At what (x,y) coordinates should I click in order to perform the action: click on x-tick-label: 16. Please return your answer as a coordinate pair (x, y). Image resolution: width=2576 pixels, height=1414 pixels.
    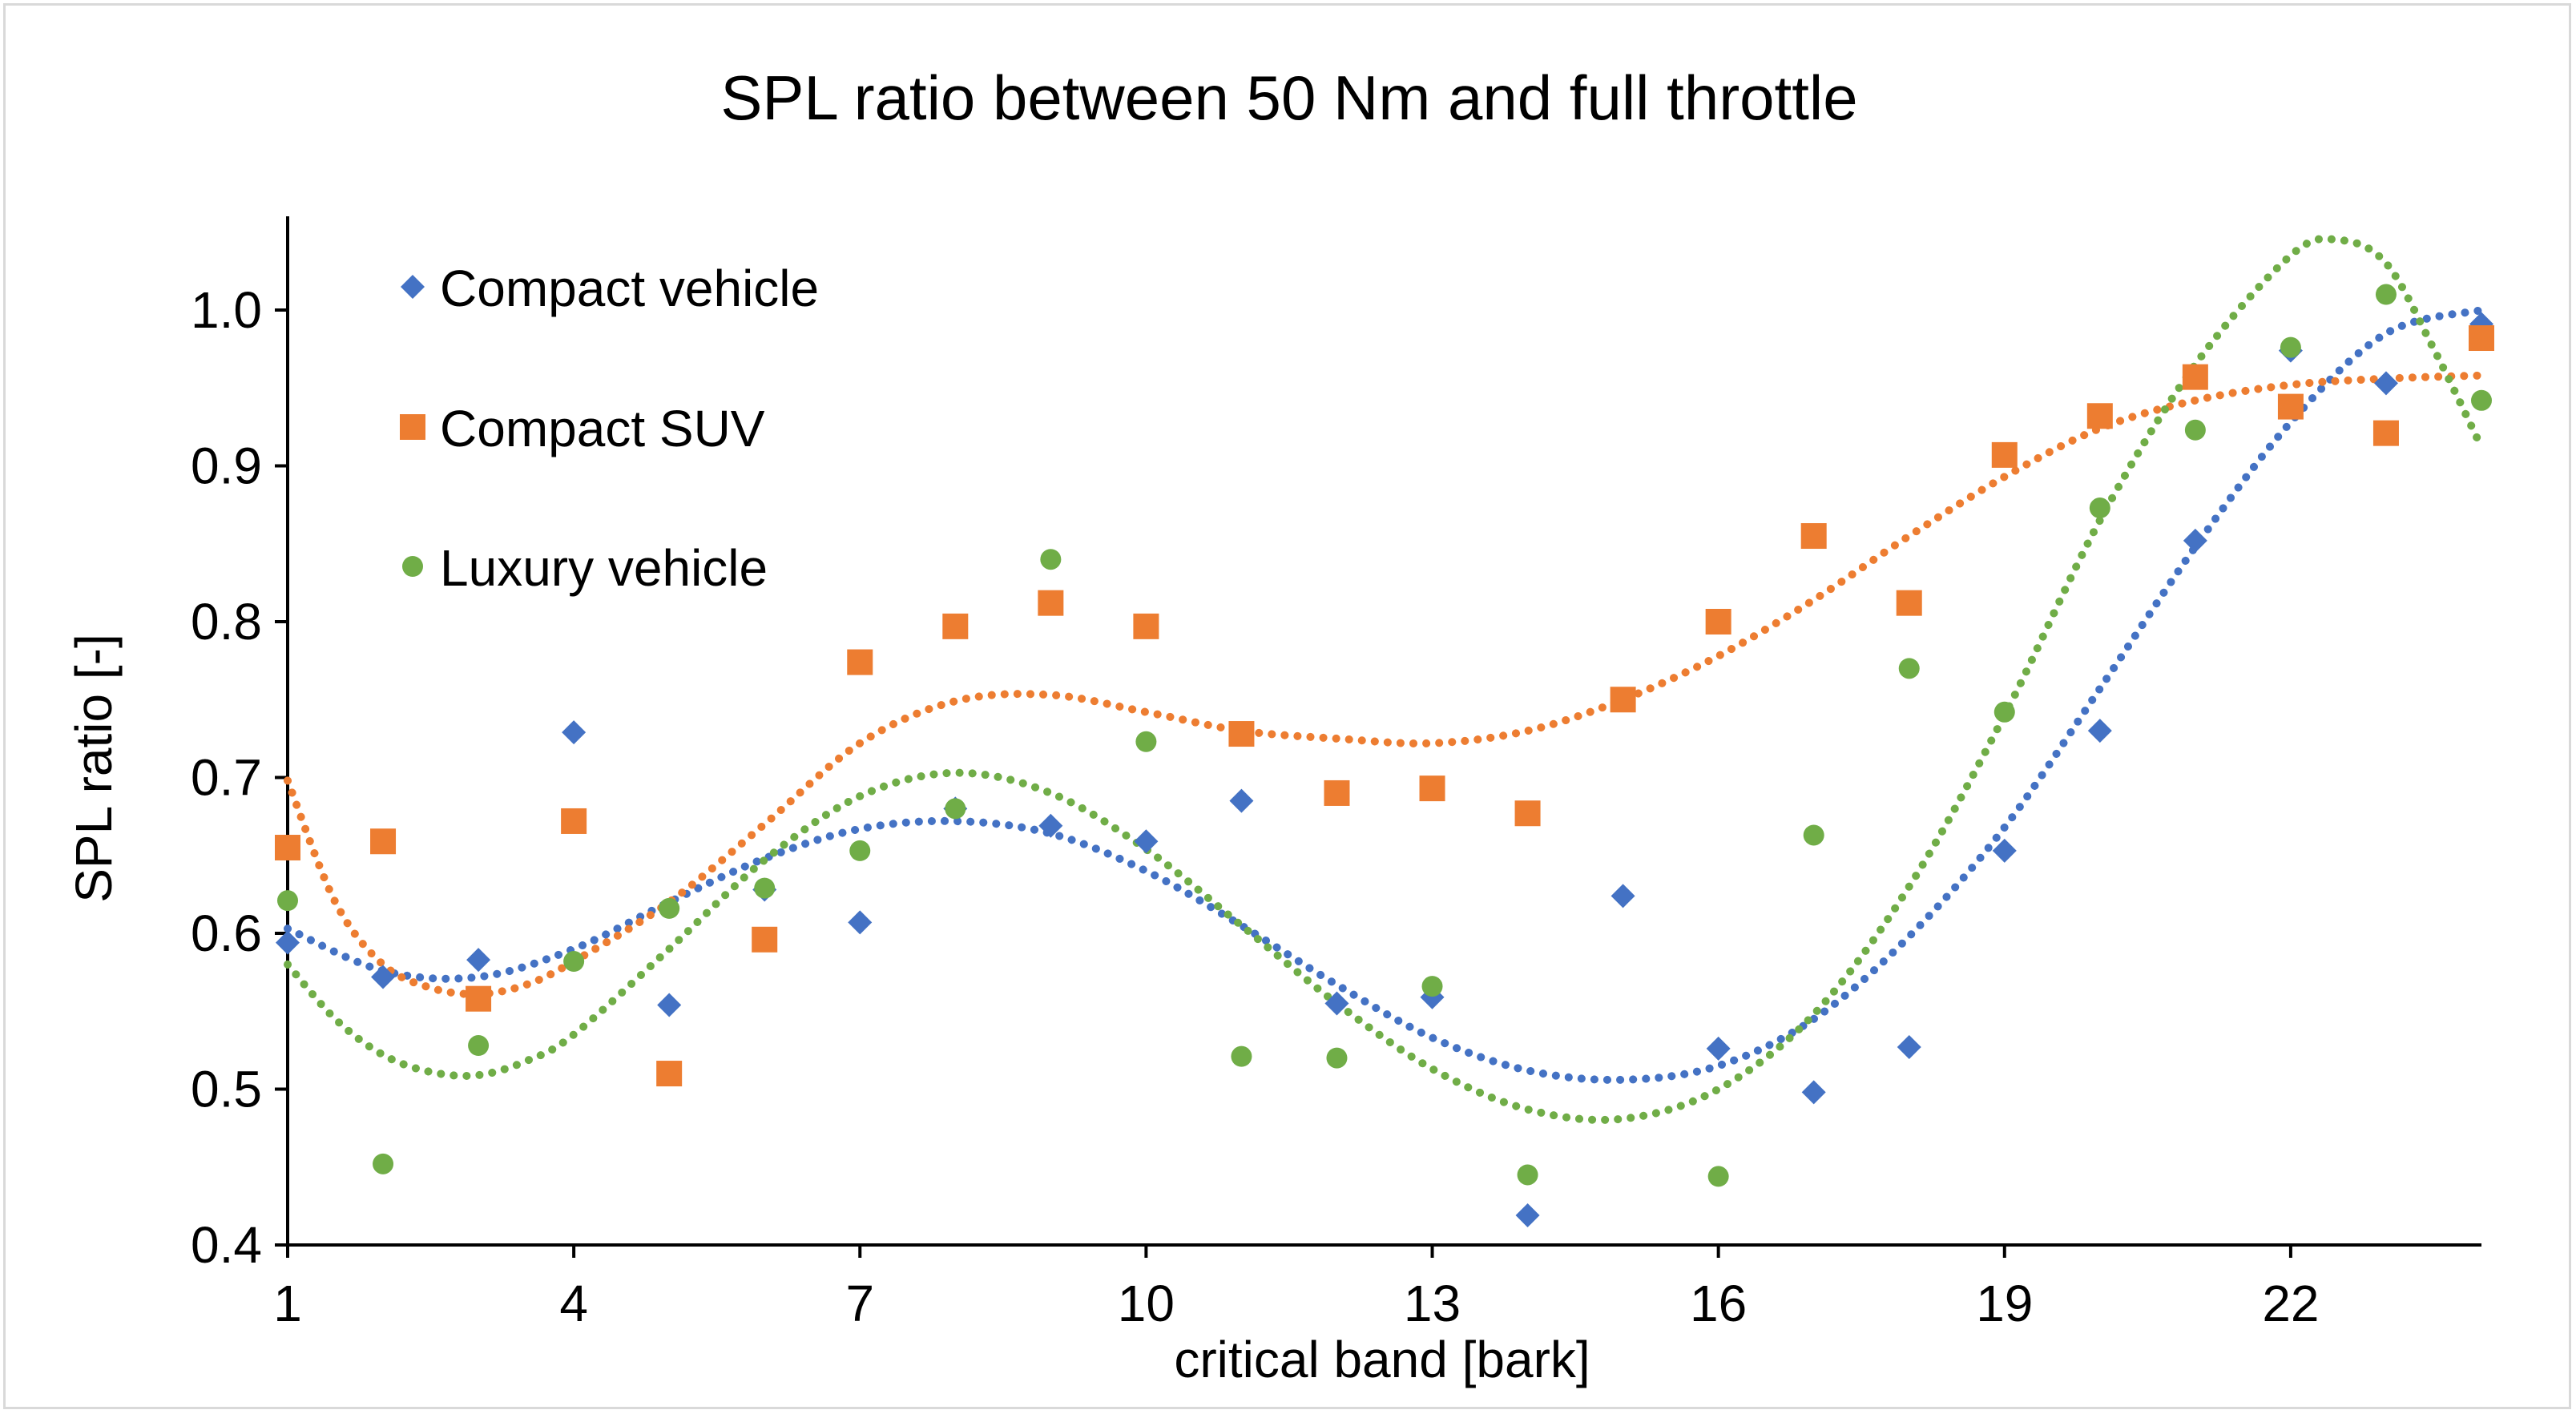
    Looking at the image, I should click on (1718, 1303).